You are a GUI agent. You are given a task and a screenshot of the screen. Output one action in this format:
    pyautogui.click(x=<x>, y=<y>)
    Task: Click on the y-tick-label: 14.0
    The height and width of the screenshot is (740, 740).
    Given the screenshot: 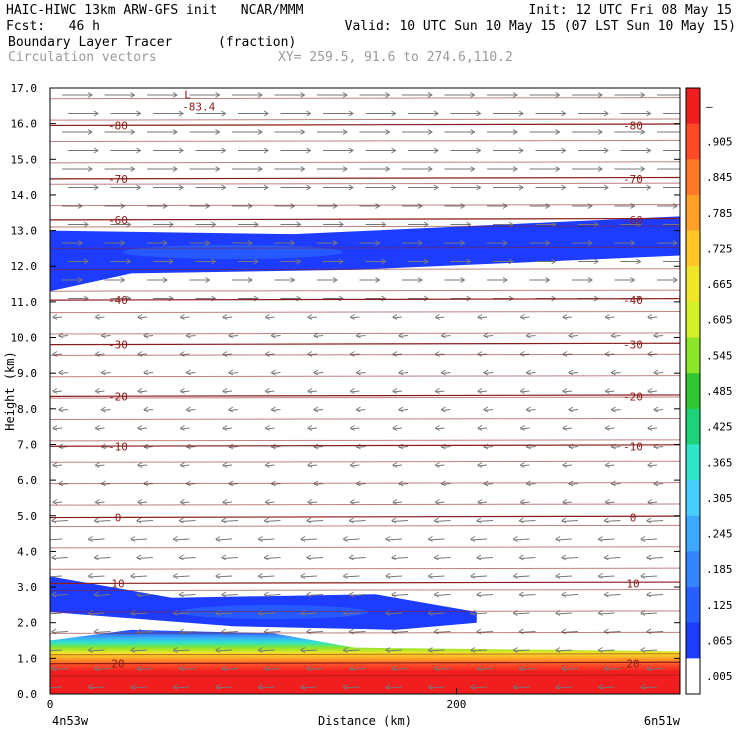 What is the action you would take?
    pyautogui.click(x=24, y=195)
    